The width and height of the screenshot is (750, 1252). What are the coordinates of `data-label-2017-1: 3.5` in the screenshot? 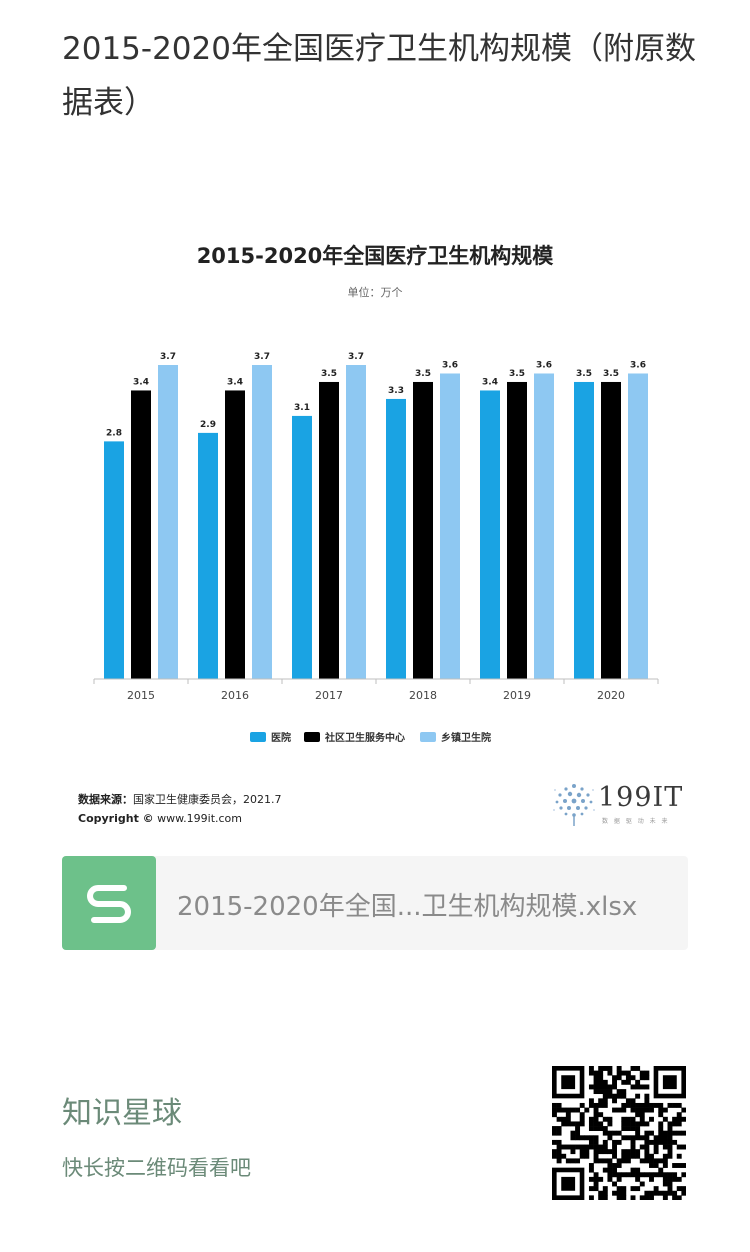 It's located at (329, 374).